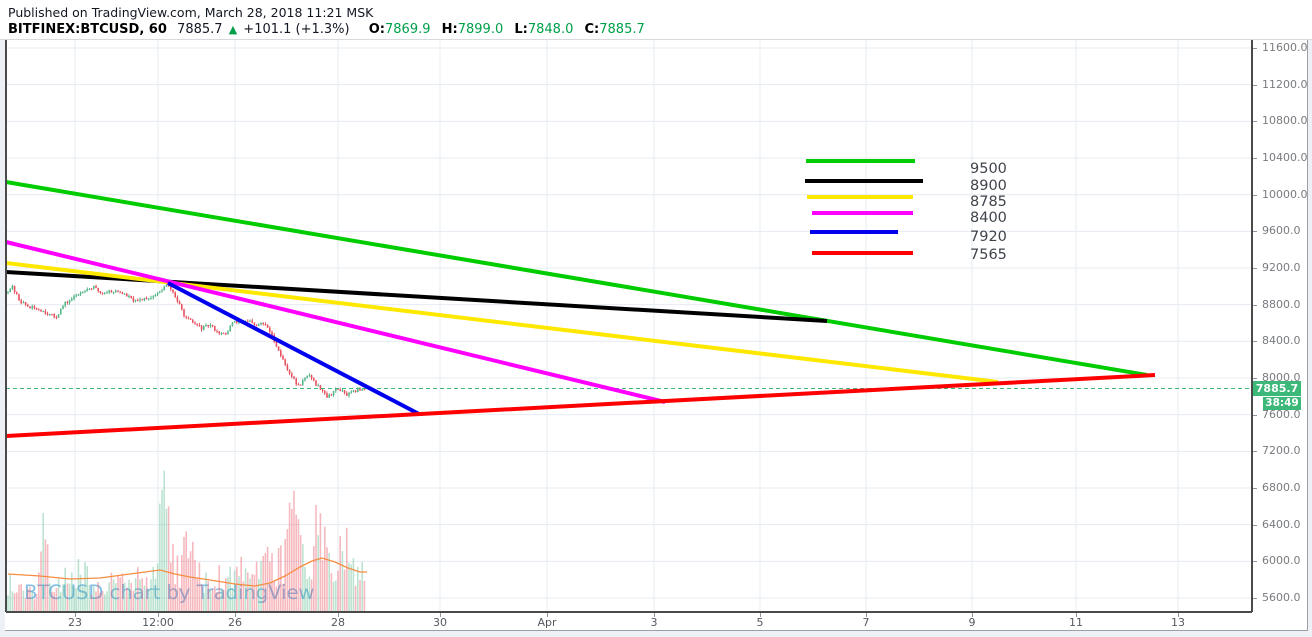 The width and height of the screenshot is (1312, 637). Describe the element at coordinates (1281, 267) in the screenshot. I see `price-tick-label: 9200.0` at that location.